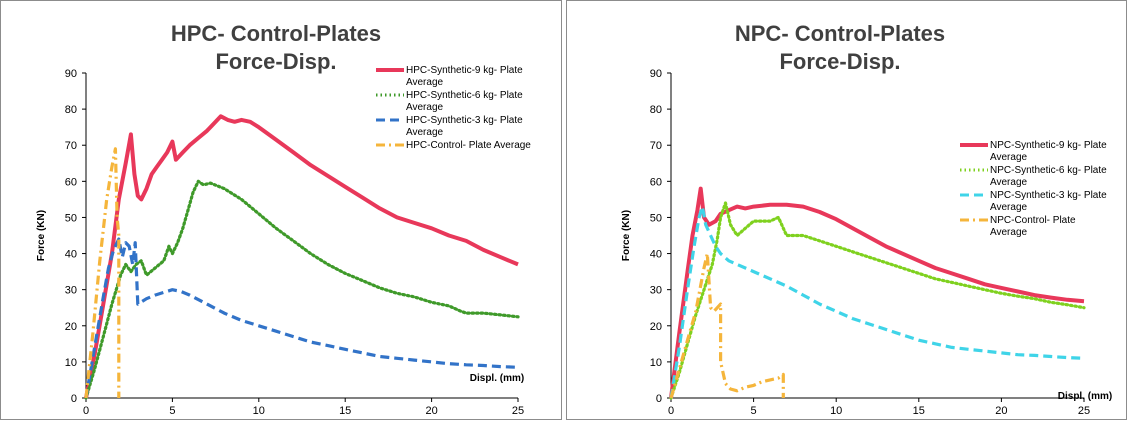 The width and height of the screenshot is (1127, 421). Describe the element at coordinates (1048, 145) in the screenshot. I see `legend-label-0: NPC-Synthetic-9 kg- Plate` at that location.